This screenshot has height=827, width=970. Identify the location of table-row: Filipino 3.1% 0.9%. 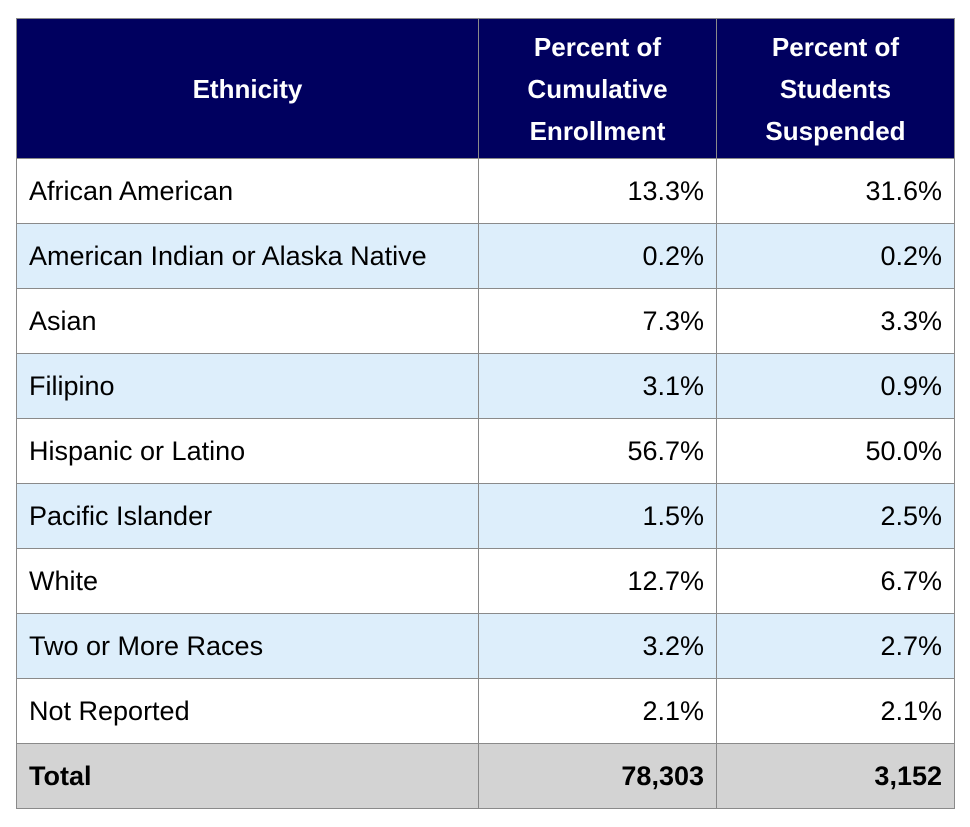
(485, 386).